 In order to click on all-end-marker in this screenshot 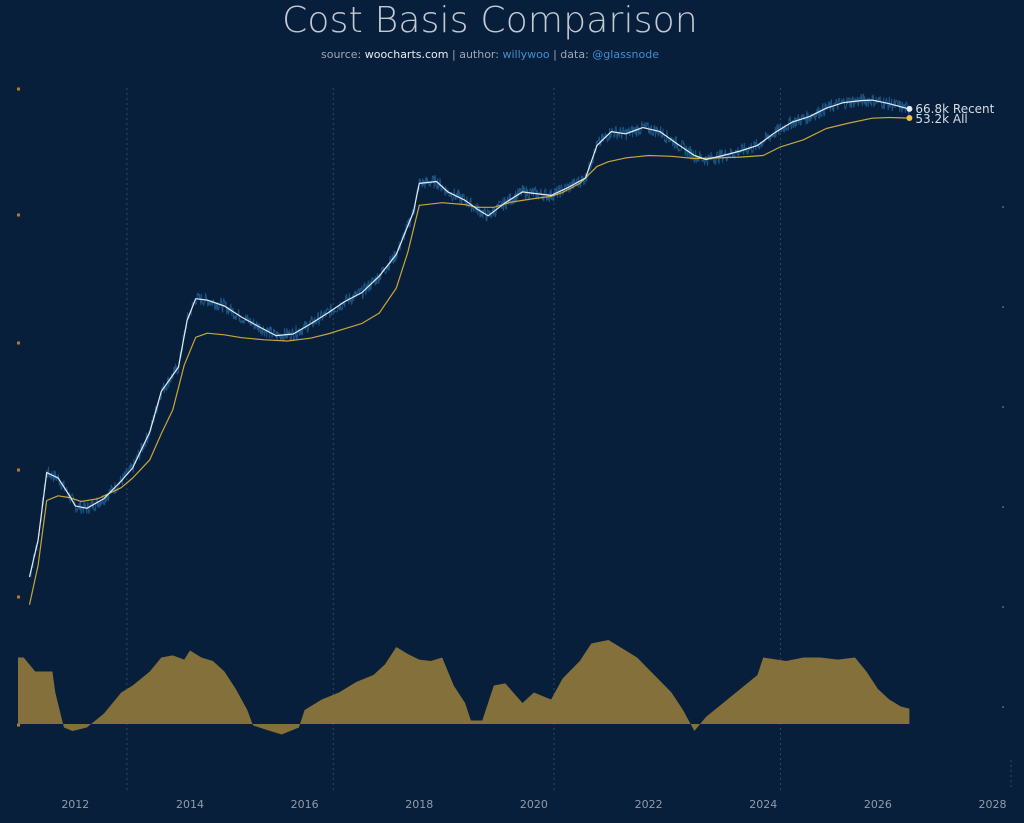, I will do `click(909, 118)`.